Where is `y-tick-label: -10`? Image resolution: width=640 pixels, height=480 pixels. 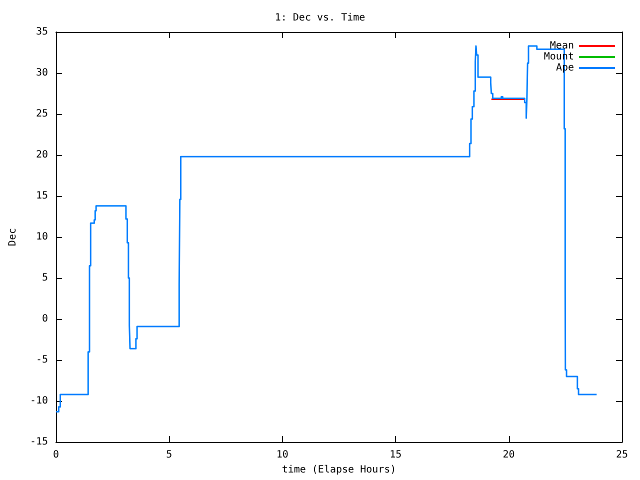
y-tick-label: -10 is located at coordinates (39, 401).